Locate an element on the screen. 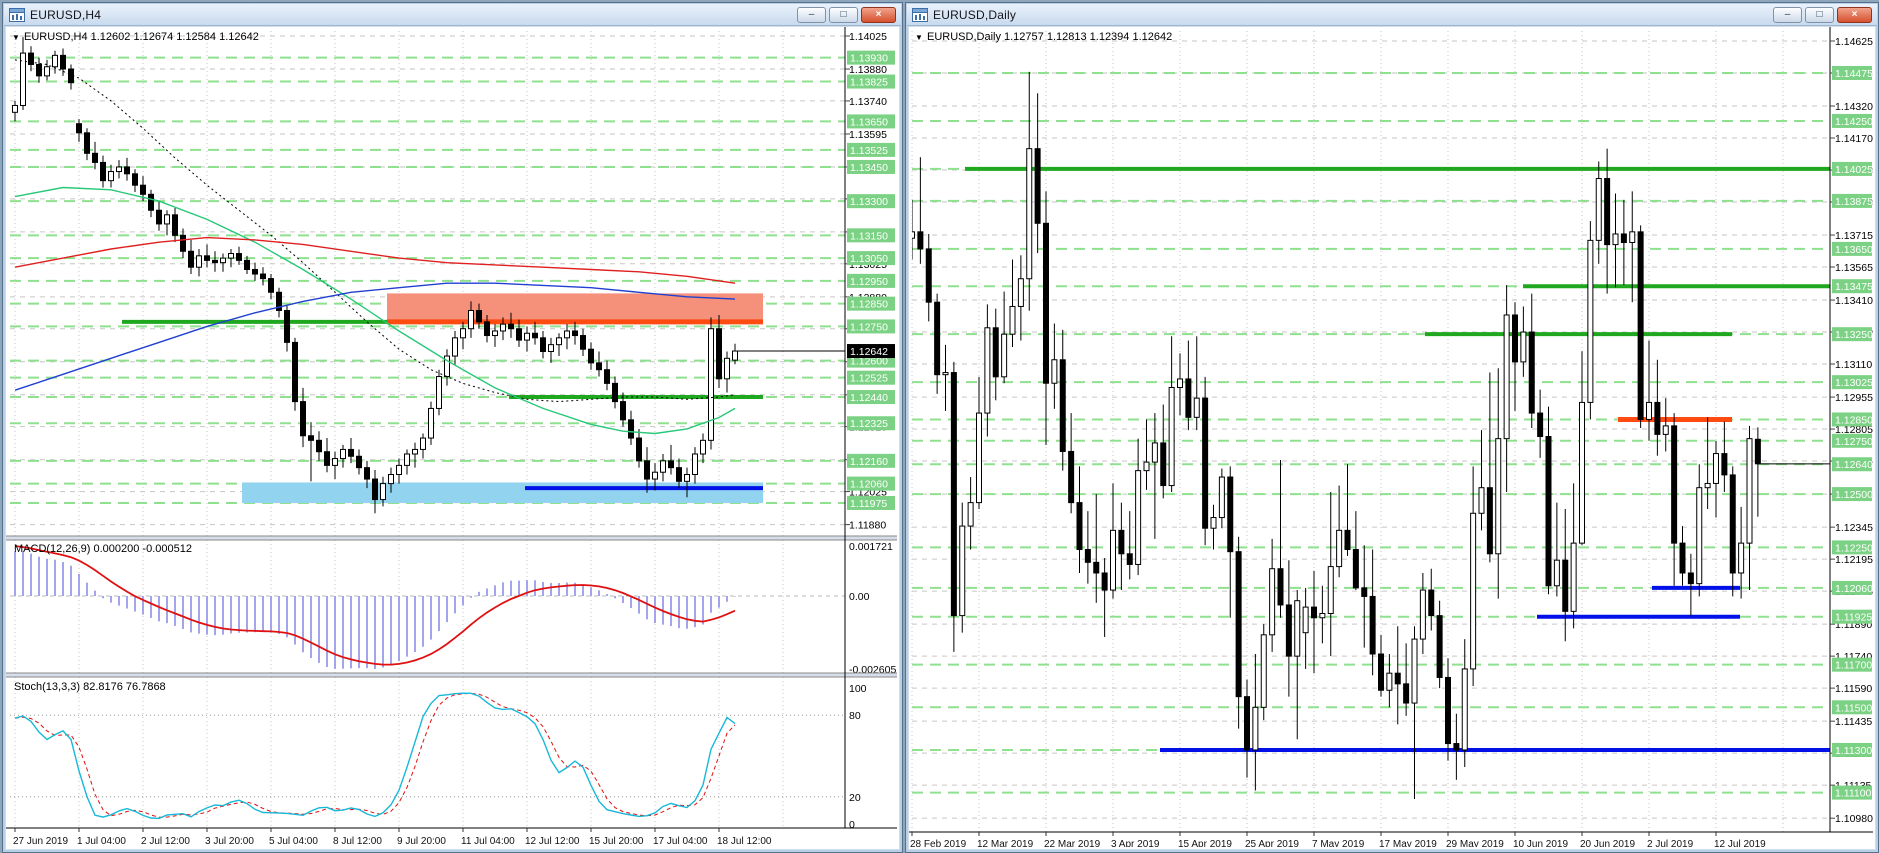 This screenshot has width=1879, height=853. ma-red is located at coordinates (375, 260).